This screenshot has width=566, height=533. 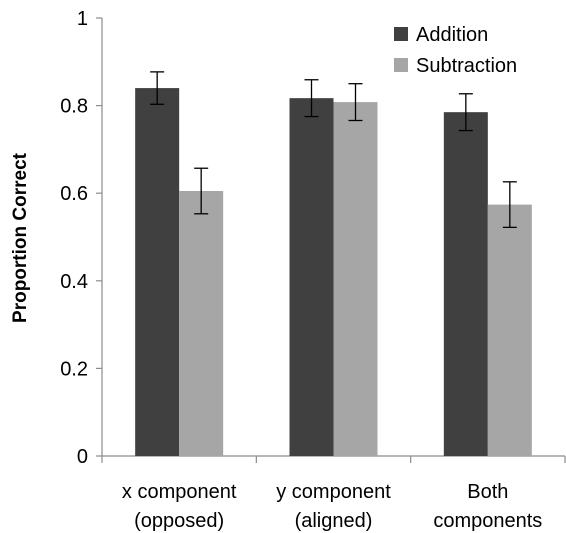 What do you see at coordinates (74, 194) in the screenshot?
I see `y-tick-label: 0.6` at bounding box center [74, 194].